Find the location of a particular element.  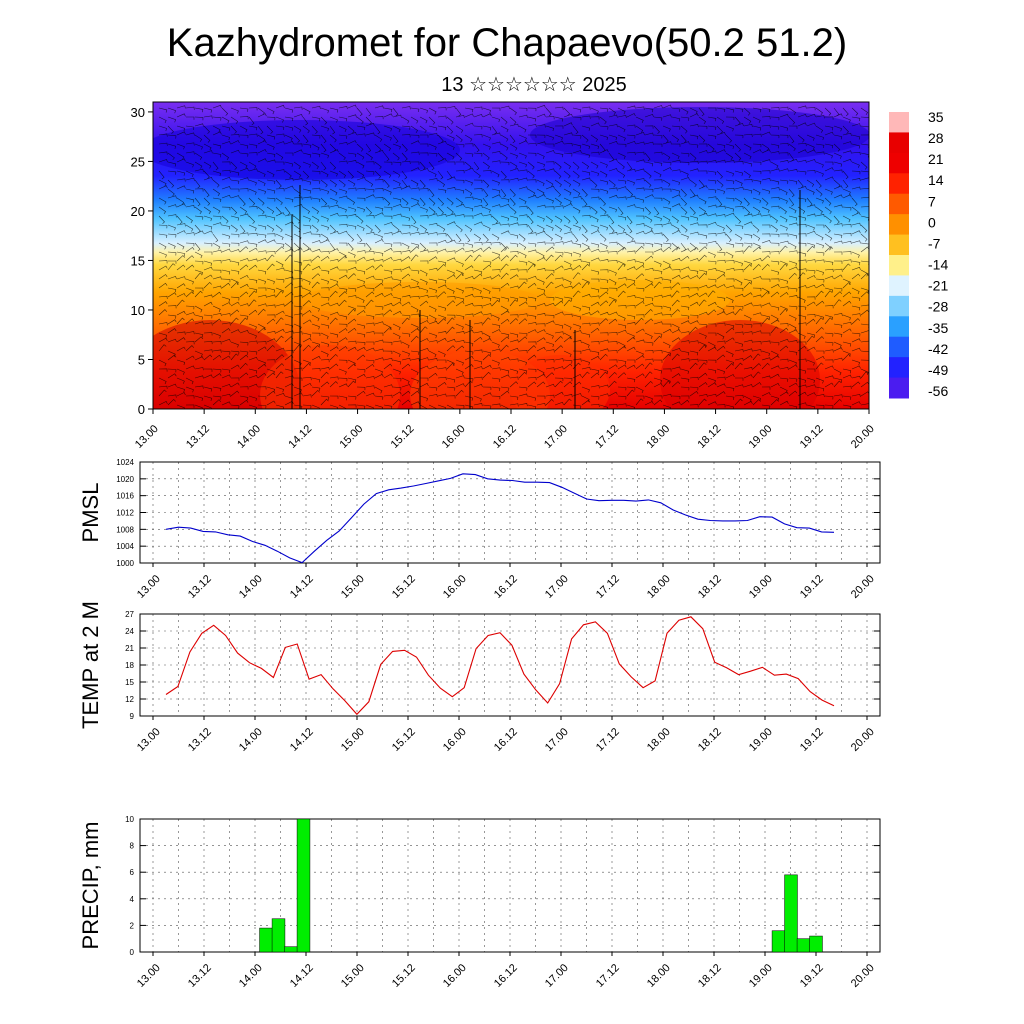

precip-bar is located at coordinates (266, 940).